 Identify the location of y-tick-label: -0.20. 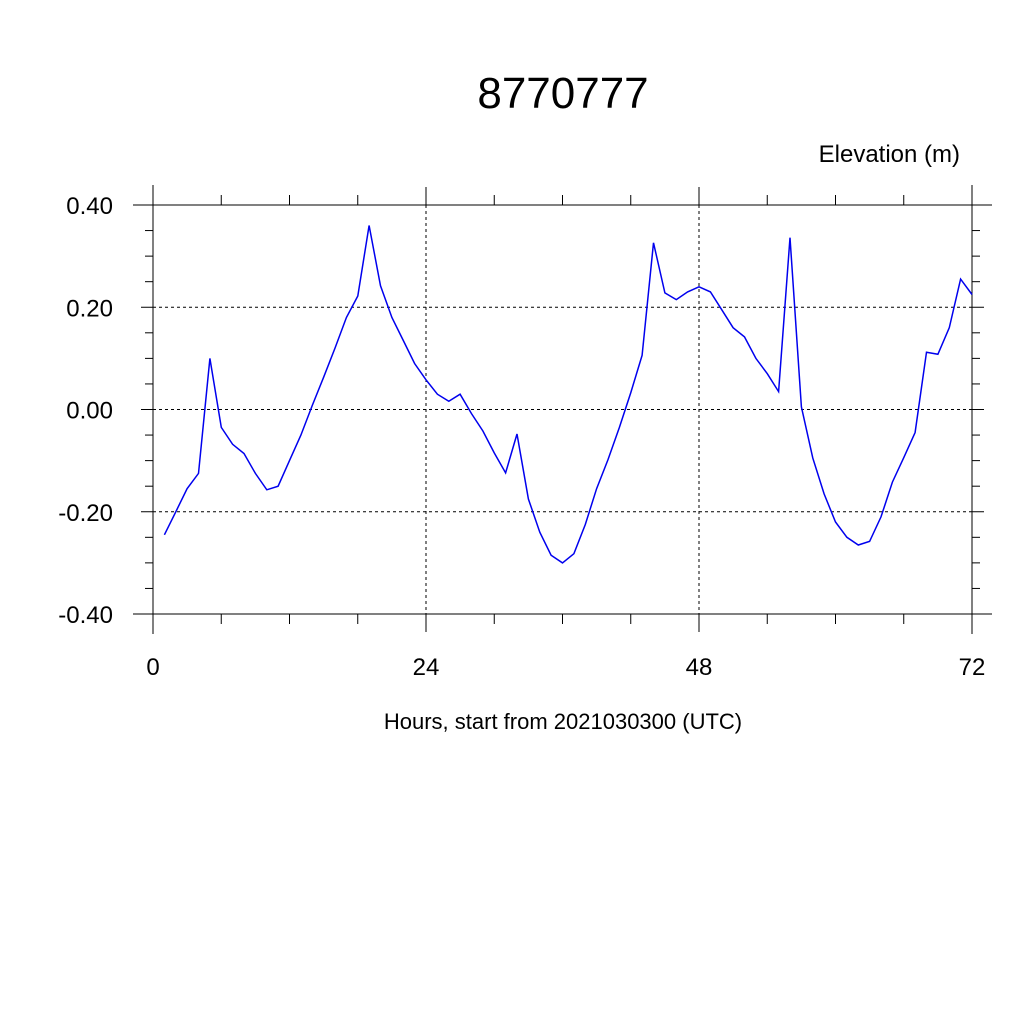
(85, 513).